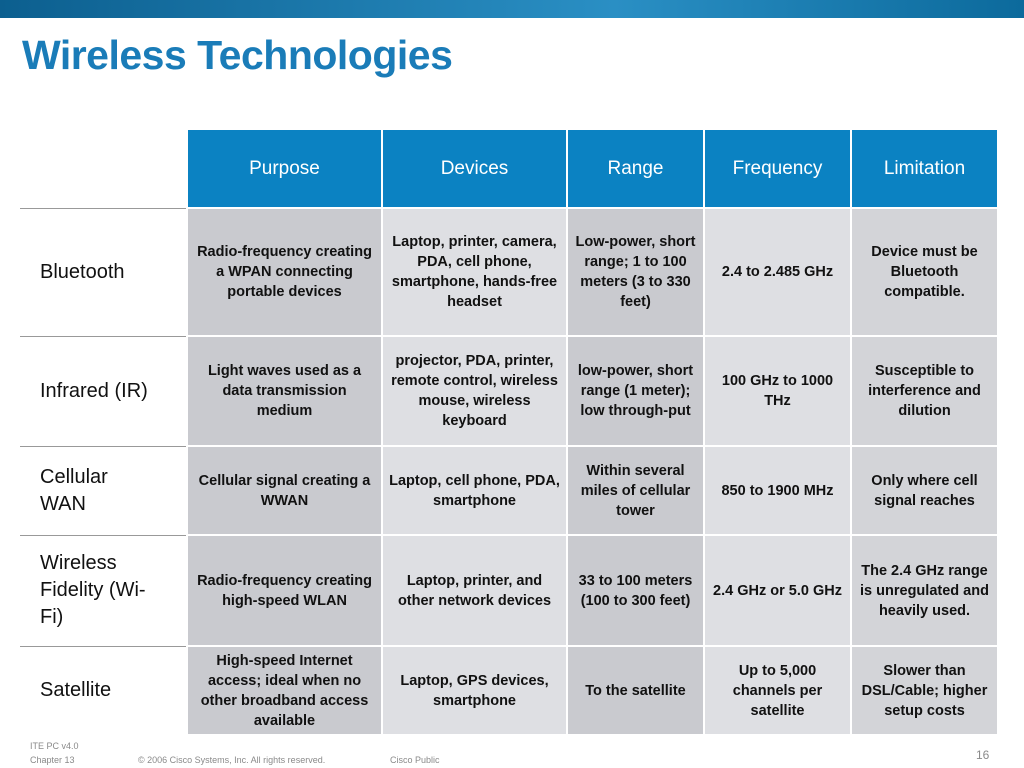  I want to click on footer-classification: Cisco Public, so click(415, 760).